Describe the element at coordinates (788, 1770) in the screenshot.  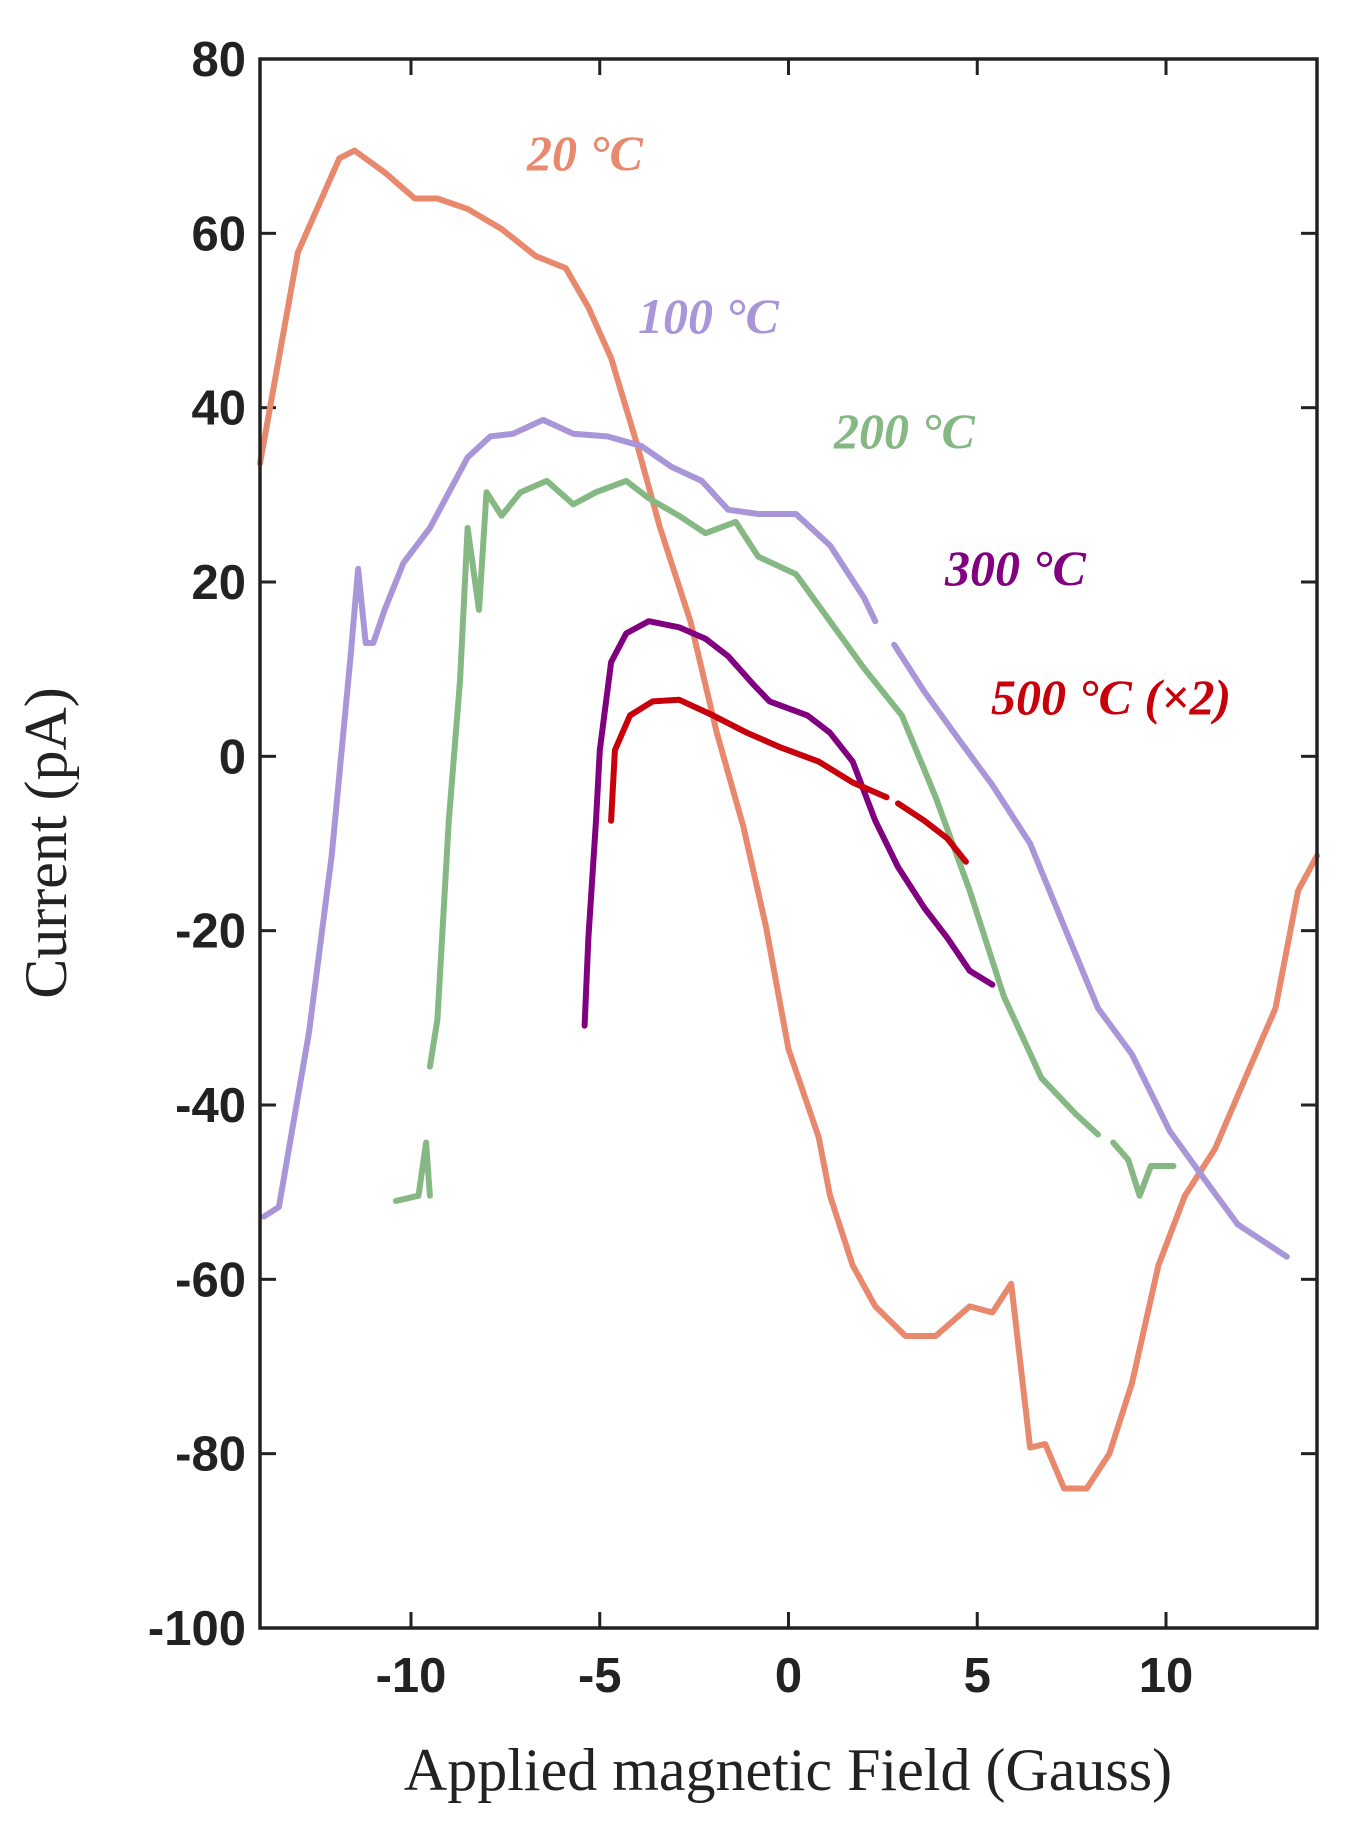
I see `x-axis-label: Applied magnetic Field (Gauss)` at that location.